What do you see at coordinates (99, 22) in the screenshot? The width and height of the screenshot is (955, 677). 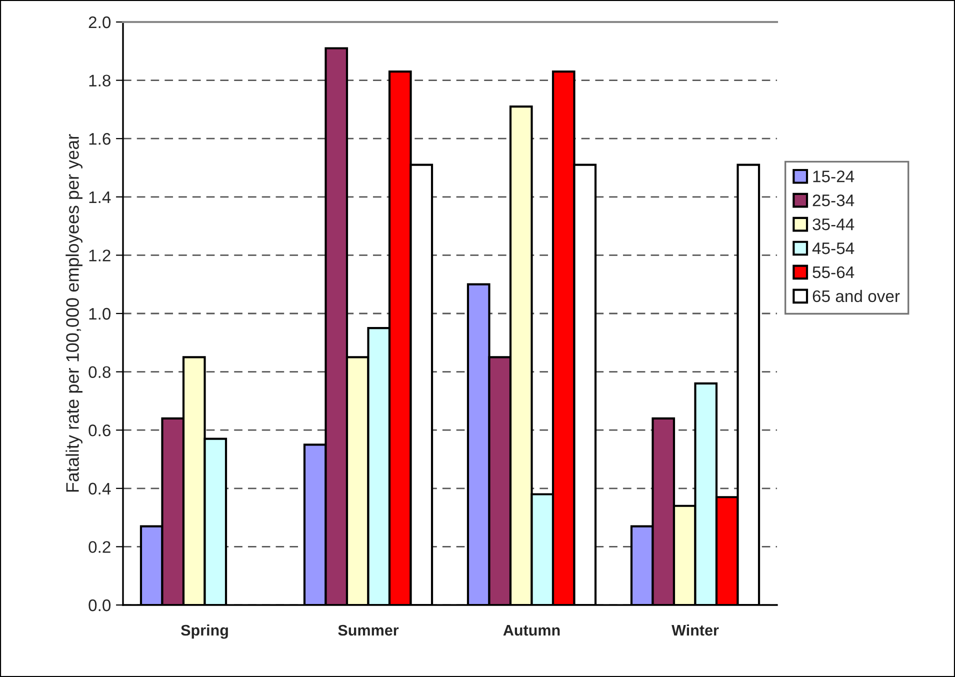 I see `y-tick-label: 2.0` at bounding box center [99, 22].